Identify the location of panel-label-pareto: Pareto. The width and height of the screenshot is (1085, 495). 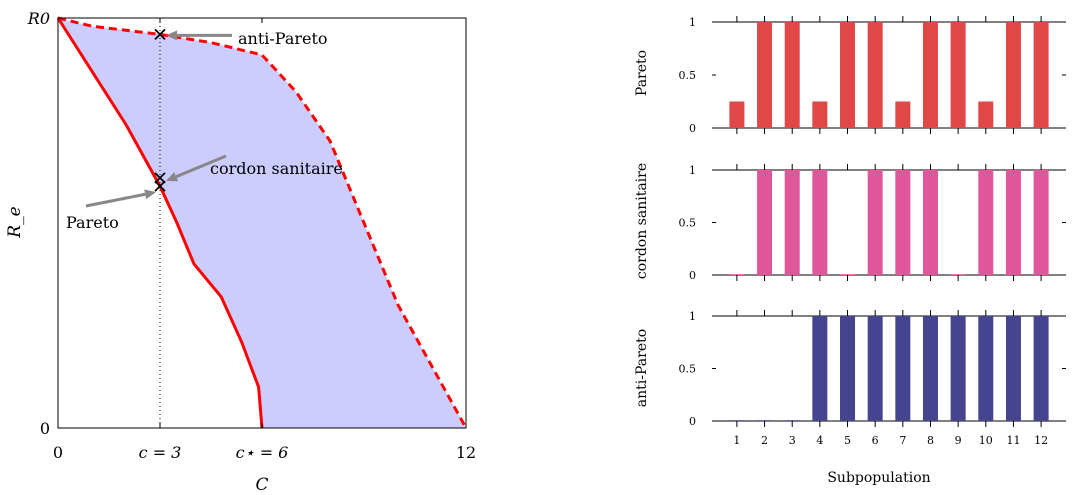
(642, 73).